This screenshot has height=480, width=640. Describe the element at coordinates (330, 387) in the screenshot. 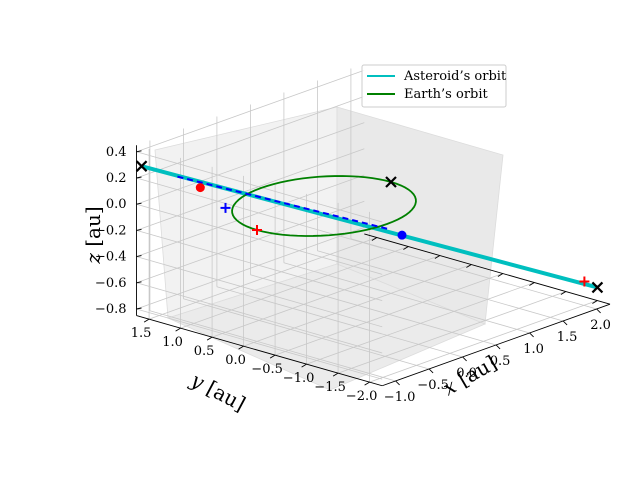

I see `y-tick-label: −1.5` at that location.